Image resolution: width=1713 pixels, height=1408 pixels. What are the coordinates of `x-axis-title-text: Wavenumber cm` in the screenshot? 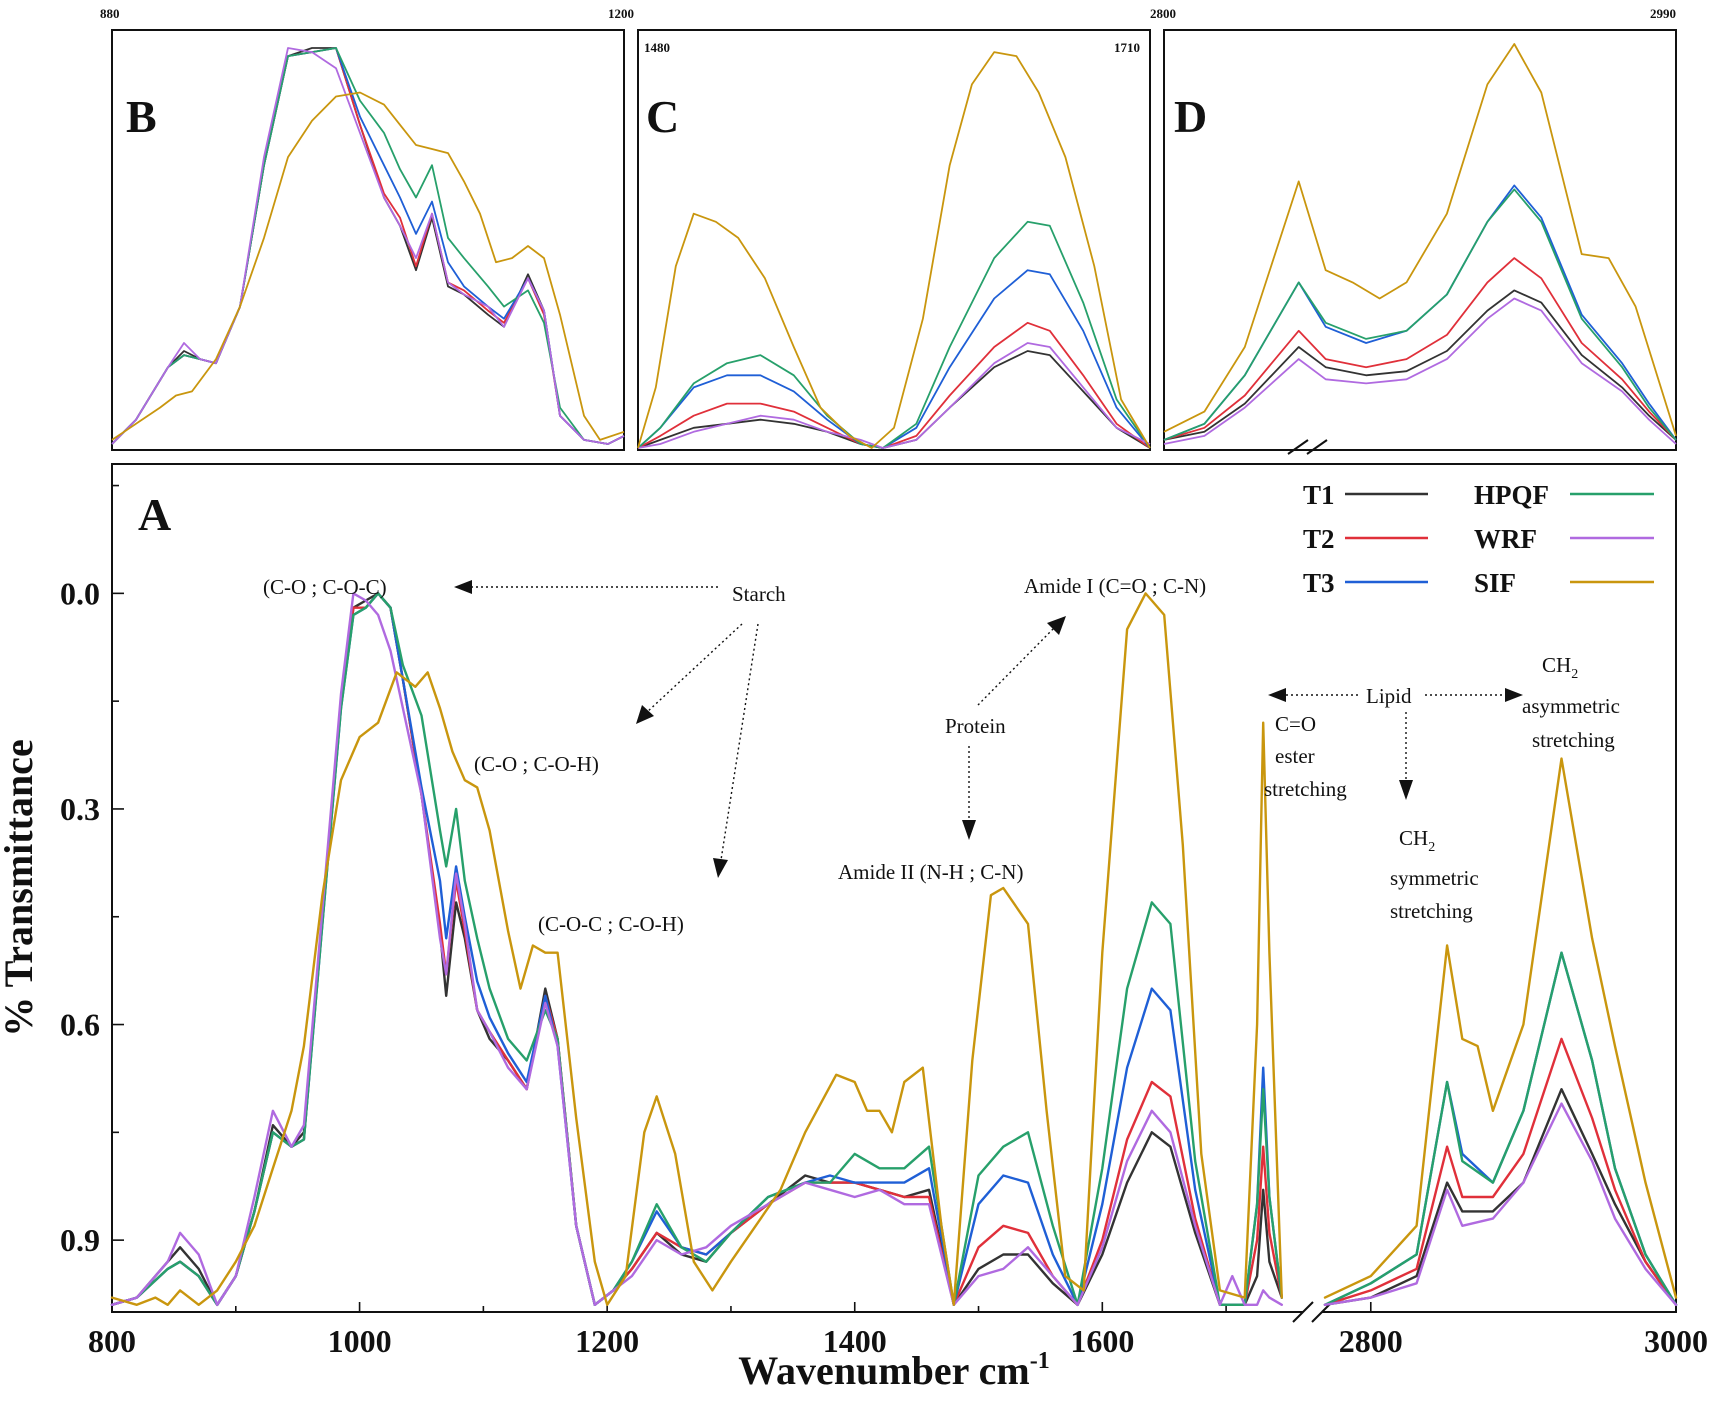 It's located at (883, 1370).